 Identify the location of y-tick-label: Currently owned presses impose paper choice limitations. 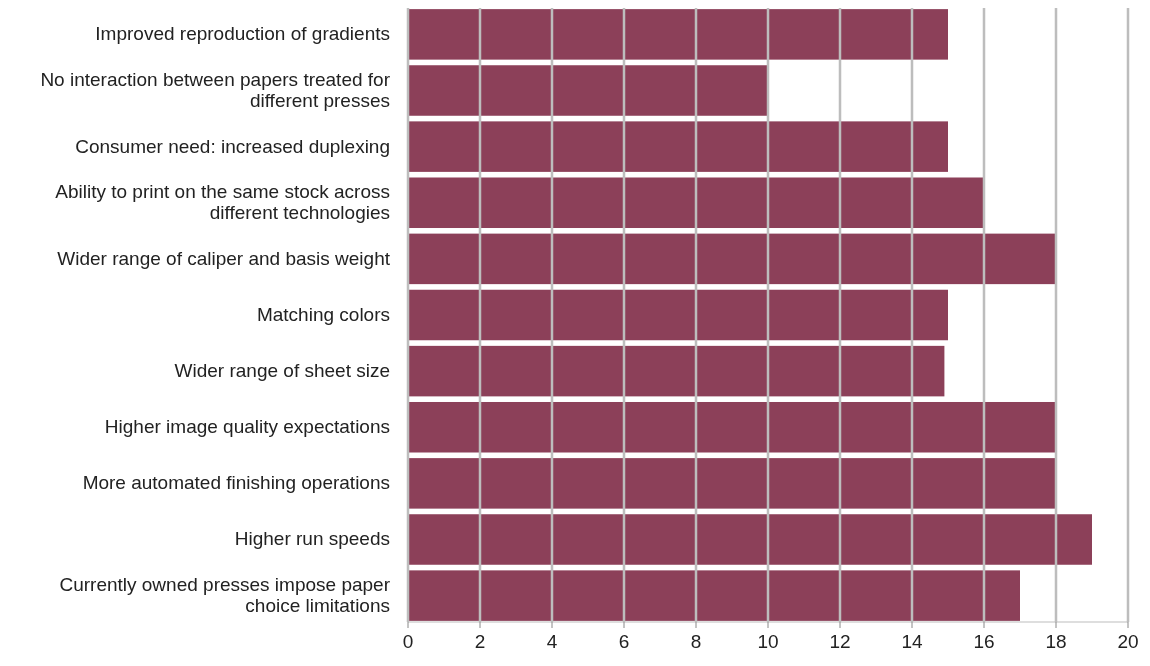
(225, 595).